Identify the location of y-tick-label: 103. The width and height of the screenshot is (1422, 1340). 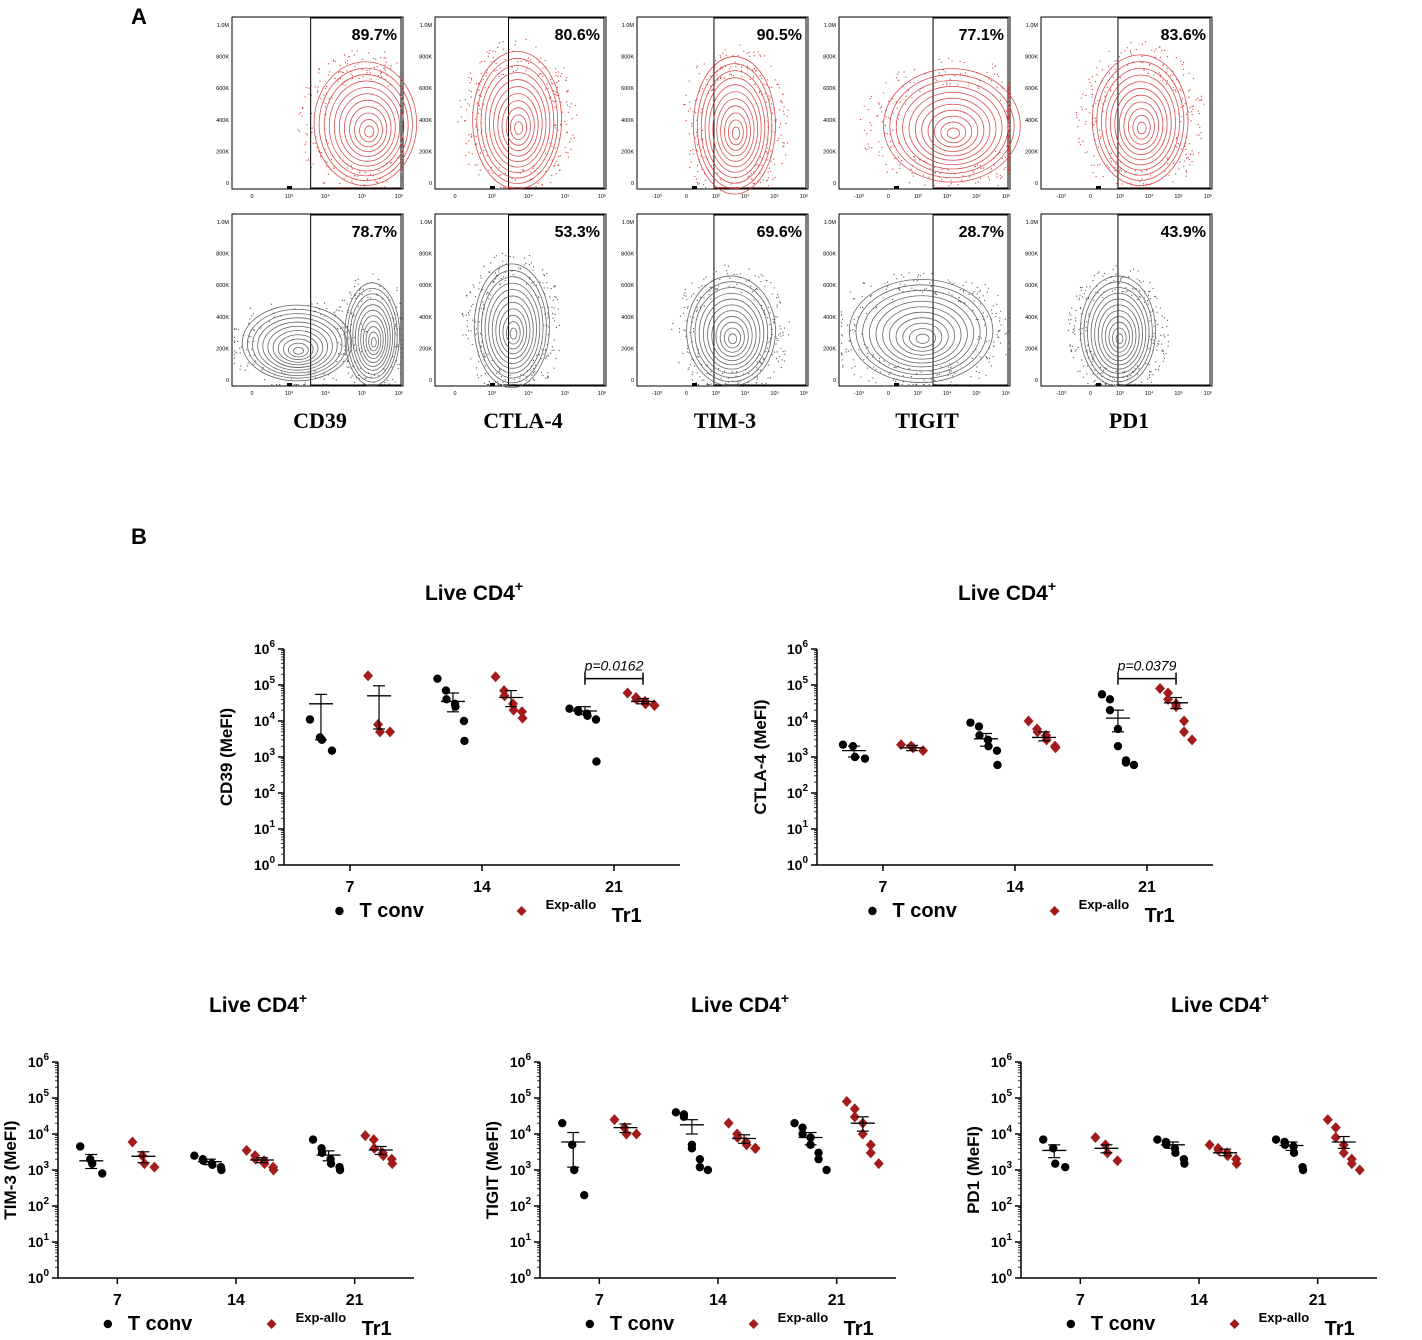
(1002, 1169).